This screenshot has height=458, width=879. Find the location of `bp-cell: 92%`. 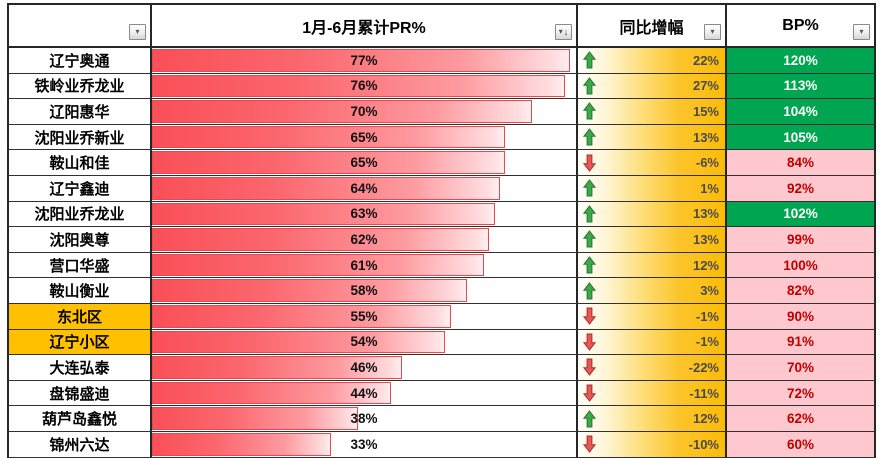

bp-cell: 92% is located at coordinates (801, 188).